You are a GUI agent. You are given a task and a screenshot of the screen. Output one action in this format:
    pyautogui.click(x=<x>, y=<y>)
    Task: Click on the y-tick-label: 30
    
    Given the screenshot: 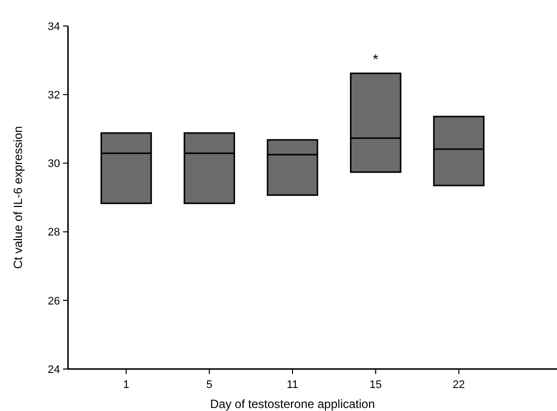 What is the action you would take?
    pyautogui.click(x=54, y=164)
    